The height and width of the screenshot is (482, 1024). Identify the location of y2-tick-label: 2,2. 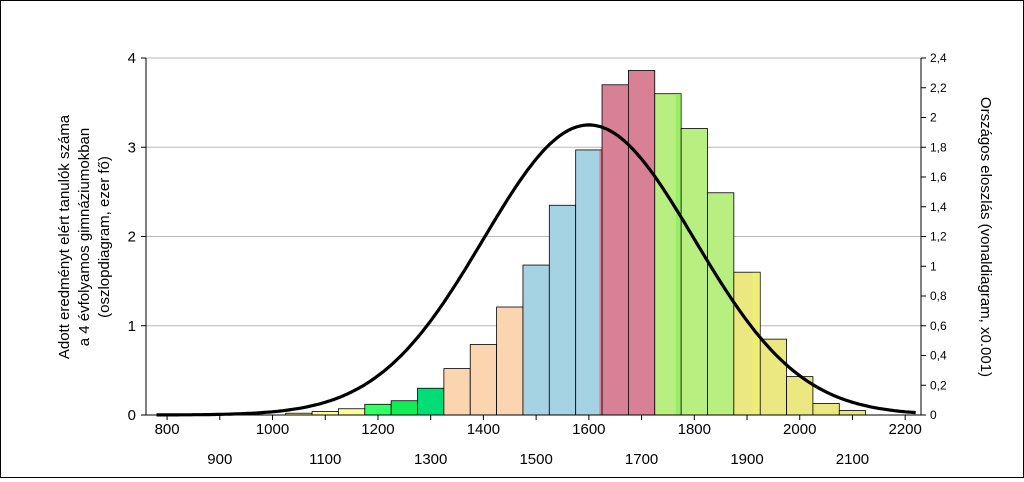
(938, 88).